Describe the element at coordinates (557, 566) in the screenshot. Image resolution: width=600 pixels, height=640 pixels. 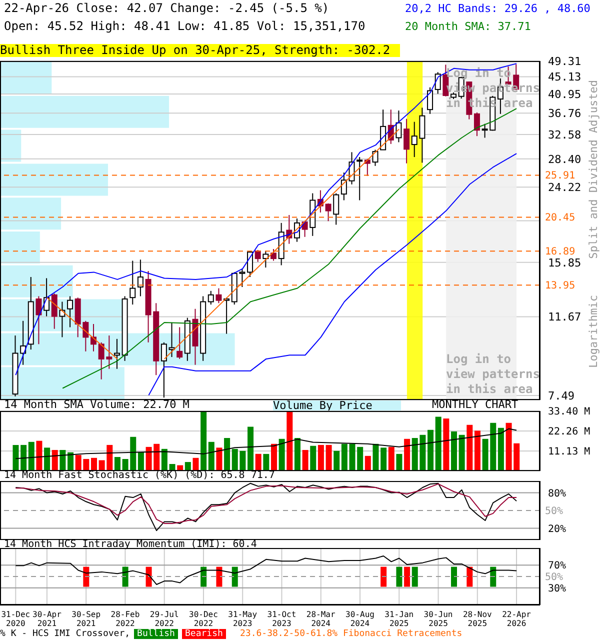
I see `y-tick-label: 70%` at that location.